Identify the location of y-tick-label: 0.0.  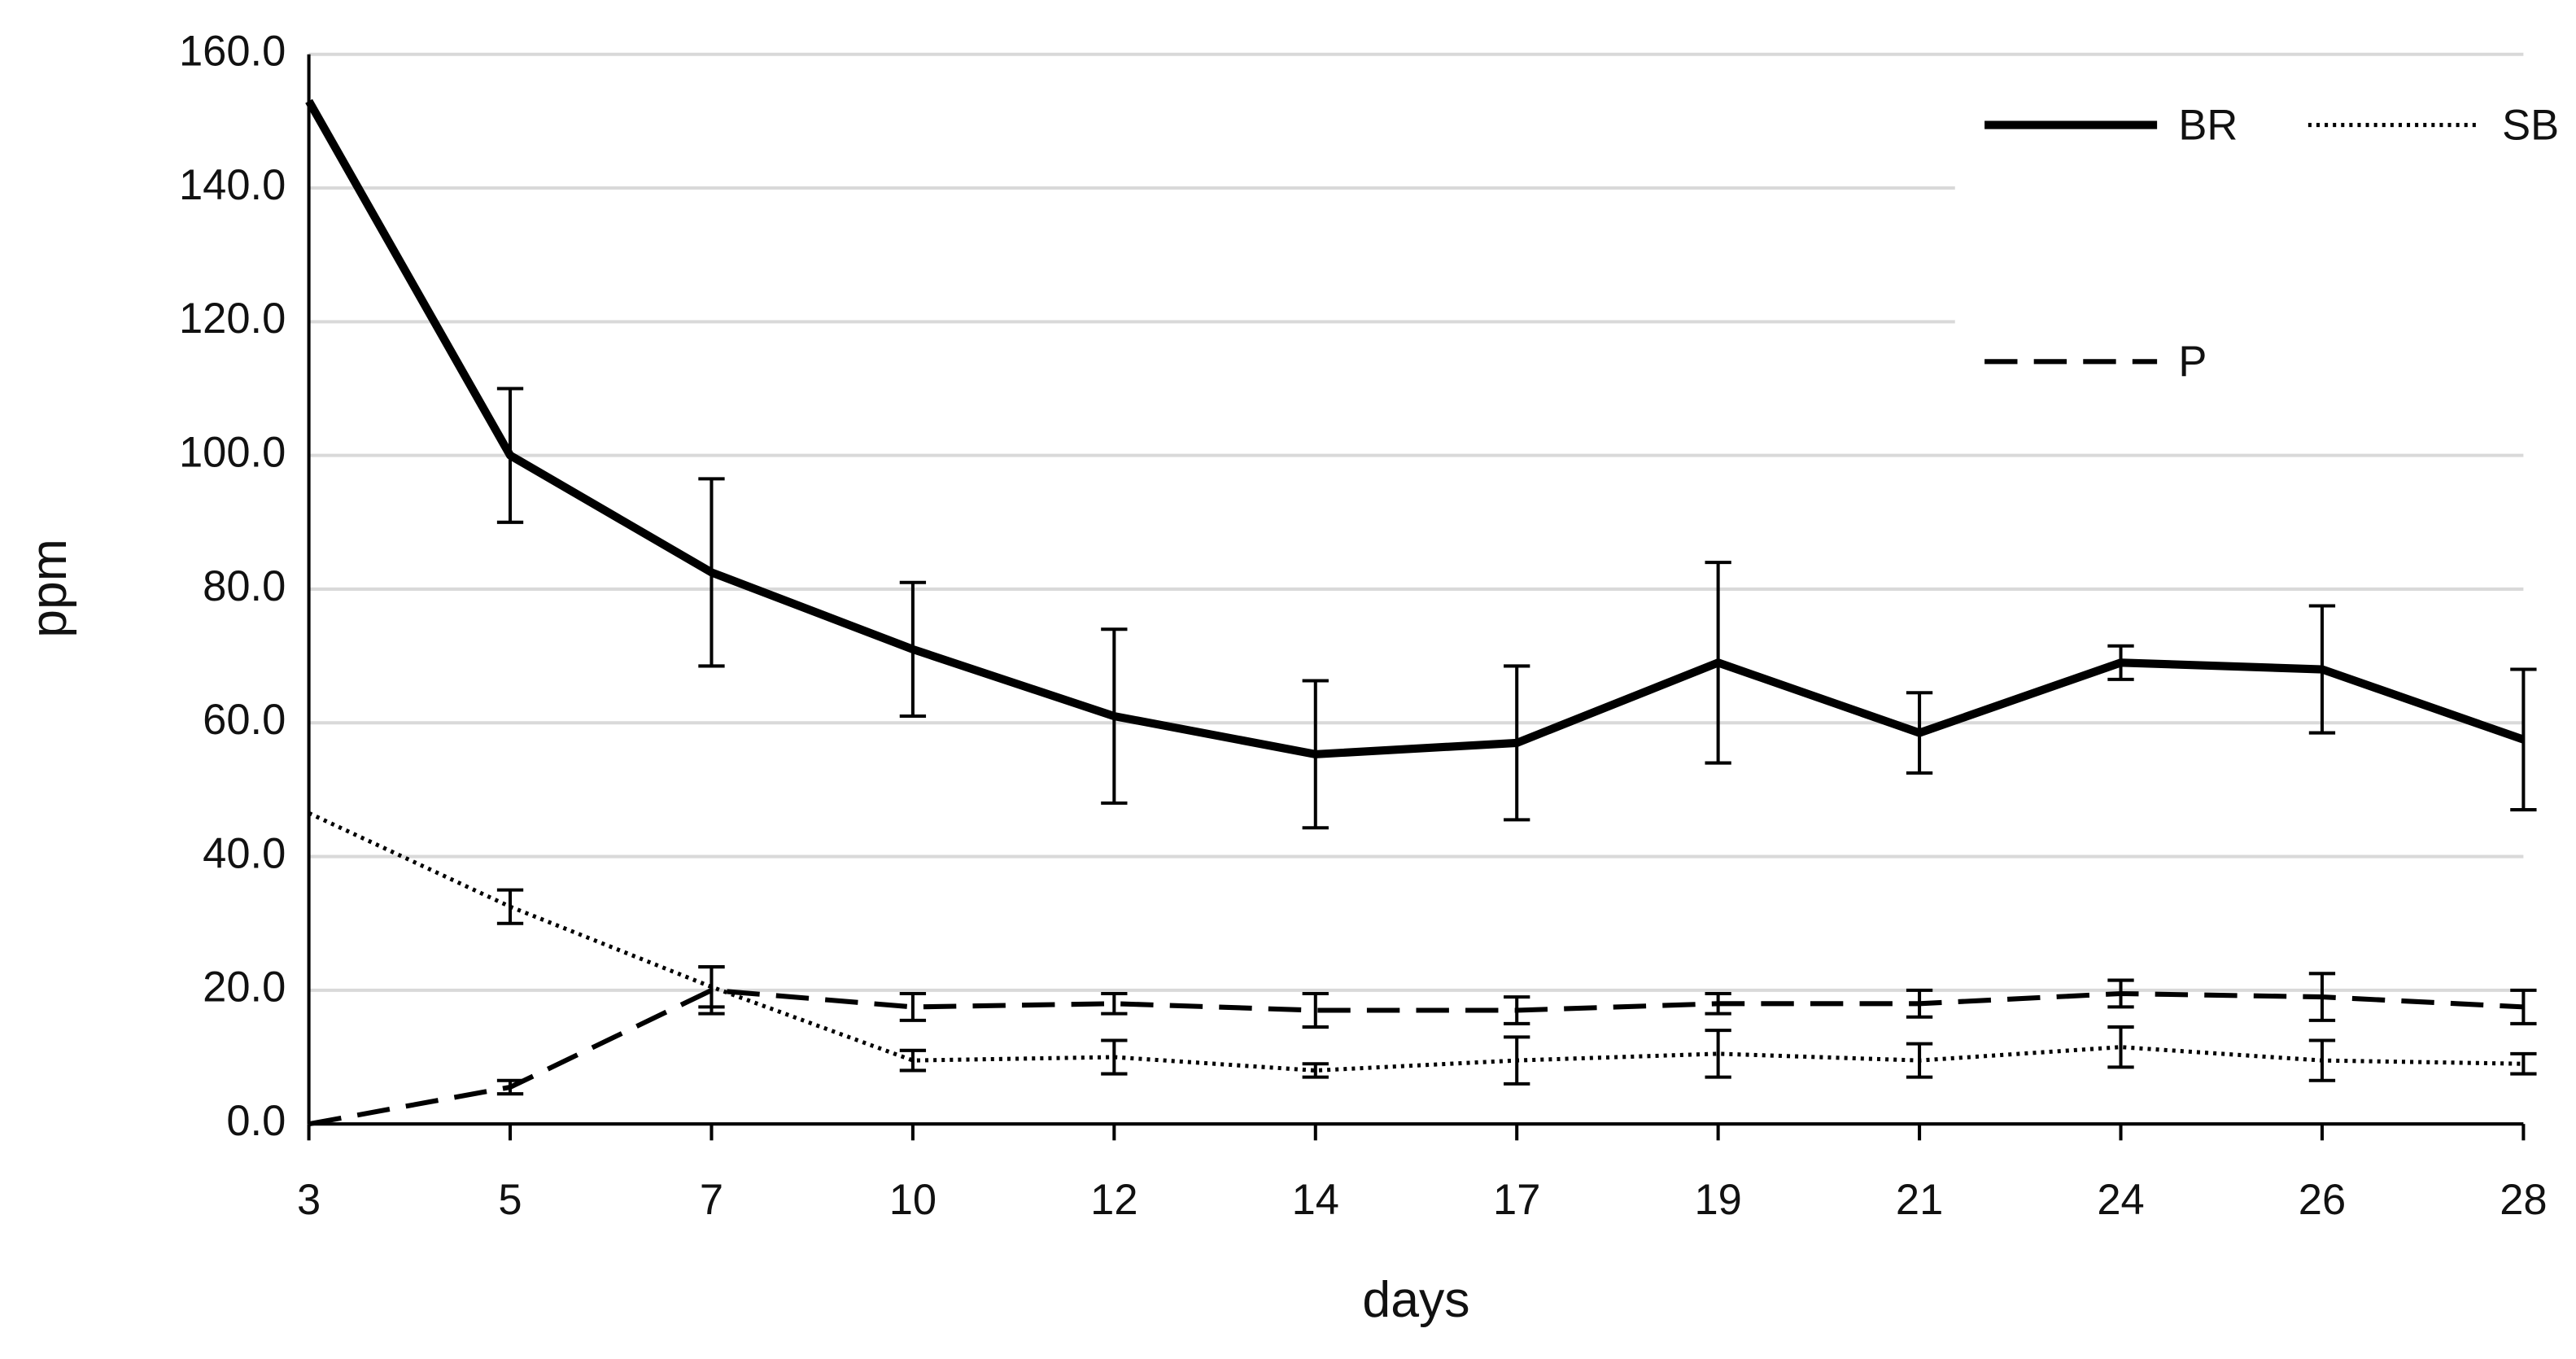
(256, 1121).